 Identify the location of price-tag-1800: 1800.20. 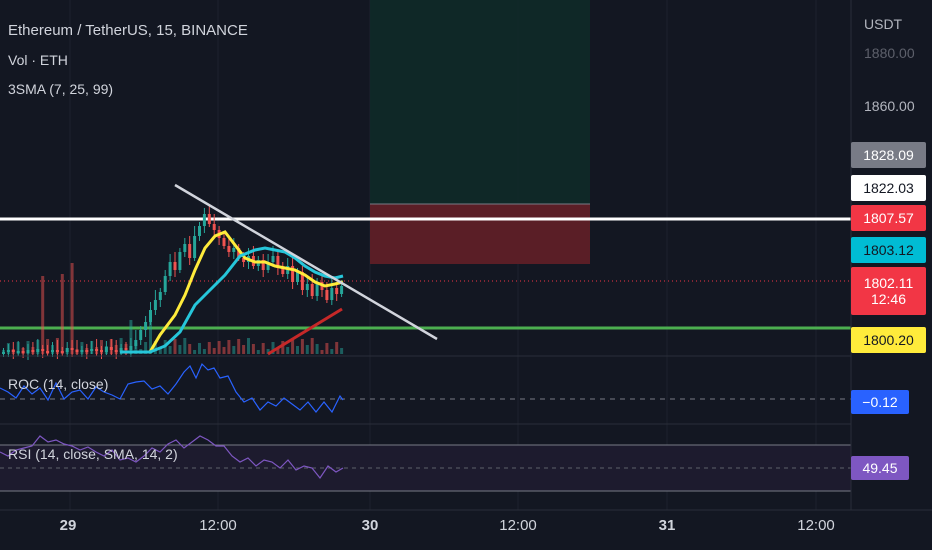
(888, 340).